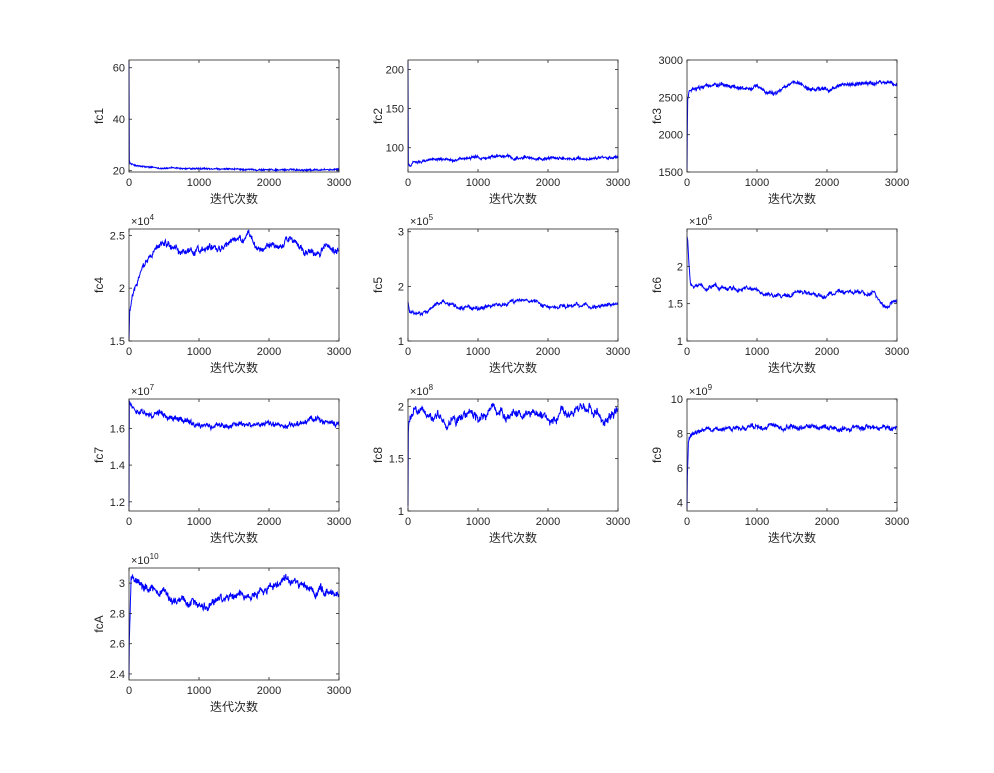  What do you see at coordinates (680, 434) in the screenshot?
I see `y-tick-label: 8` at bounding box center [680, 434].